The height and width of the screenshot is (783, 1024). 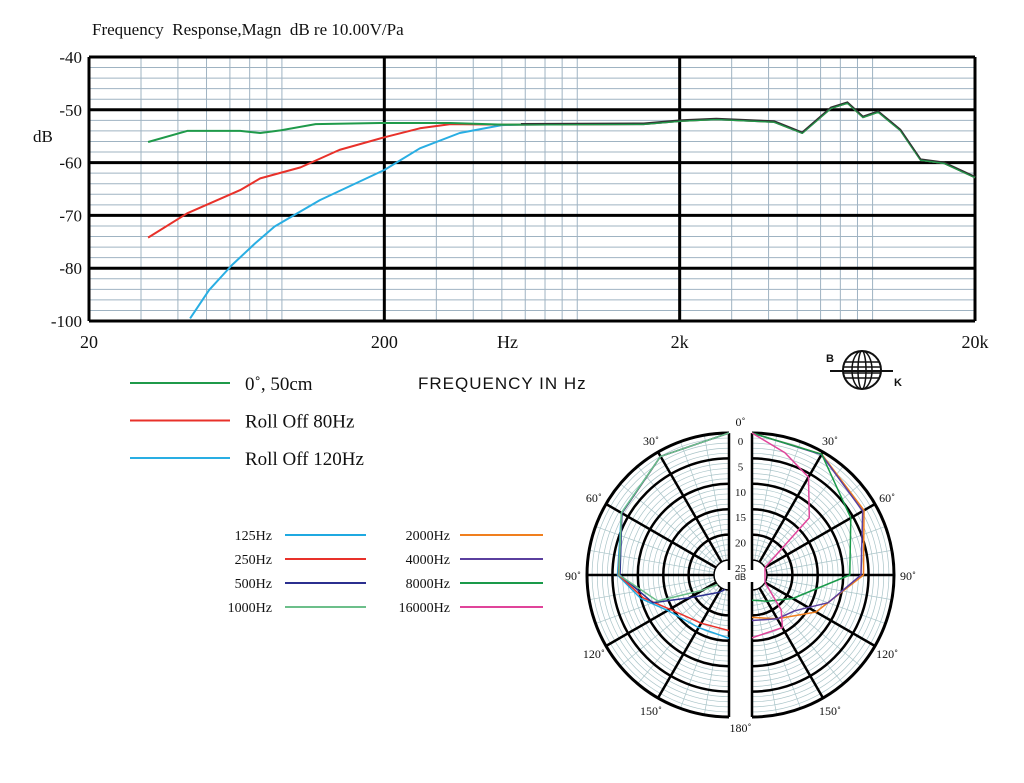 What do you see at coordinates (279, 384) in the screenshot?
I see `legend-label: 0˚, 50cm` at bounding box center [279, 384].